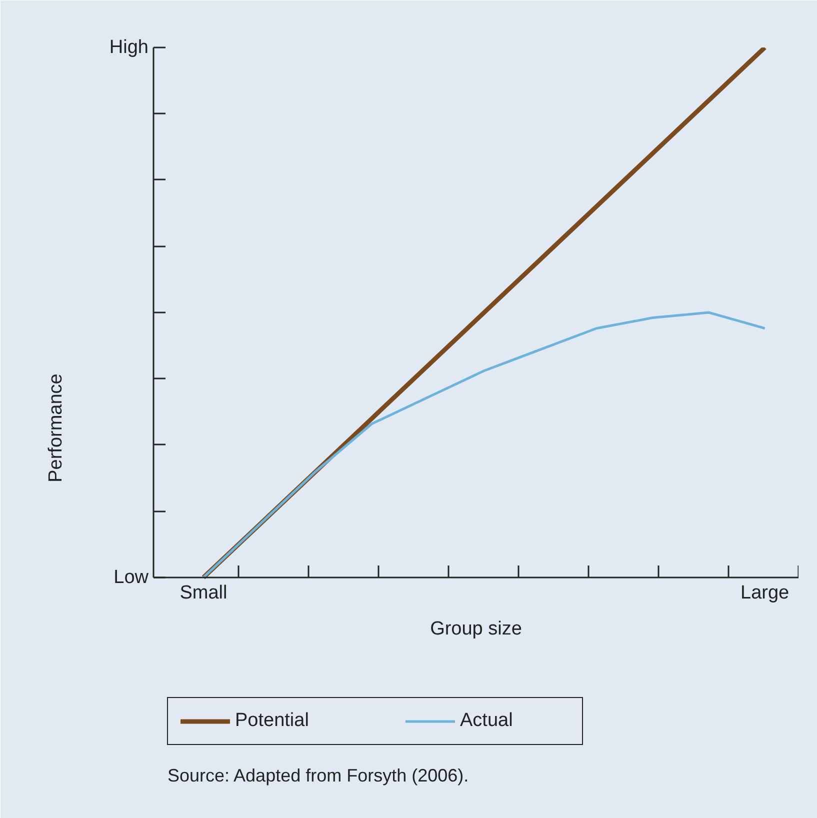  What do you see at coordinates (131, 577) in the screenshot?
I see `text: Low` at bounding box center [131, 577].